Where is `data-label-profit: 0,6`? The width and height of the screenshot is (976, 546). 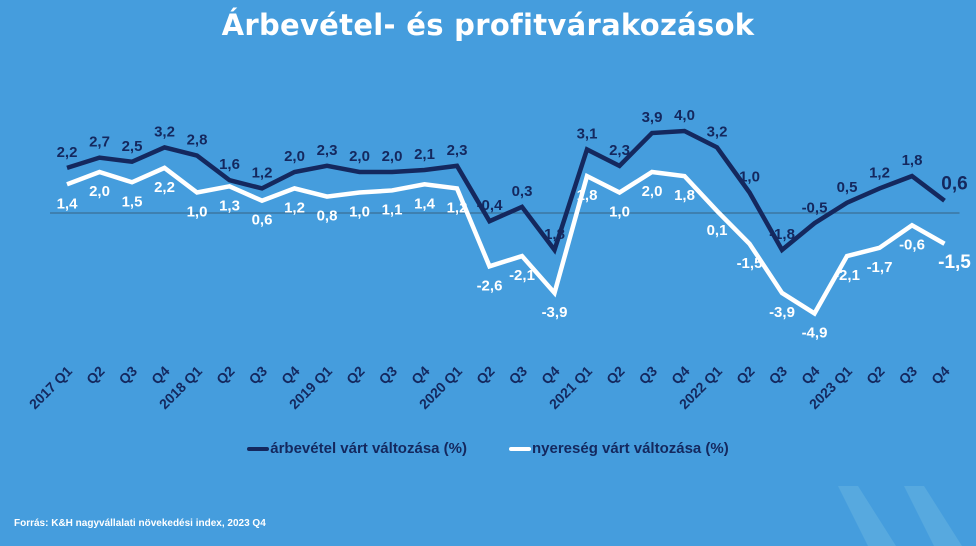
data-label-profit: 0,6 is located at coordinates (262, 220).